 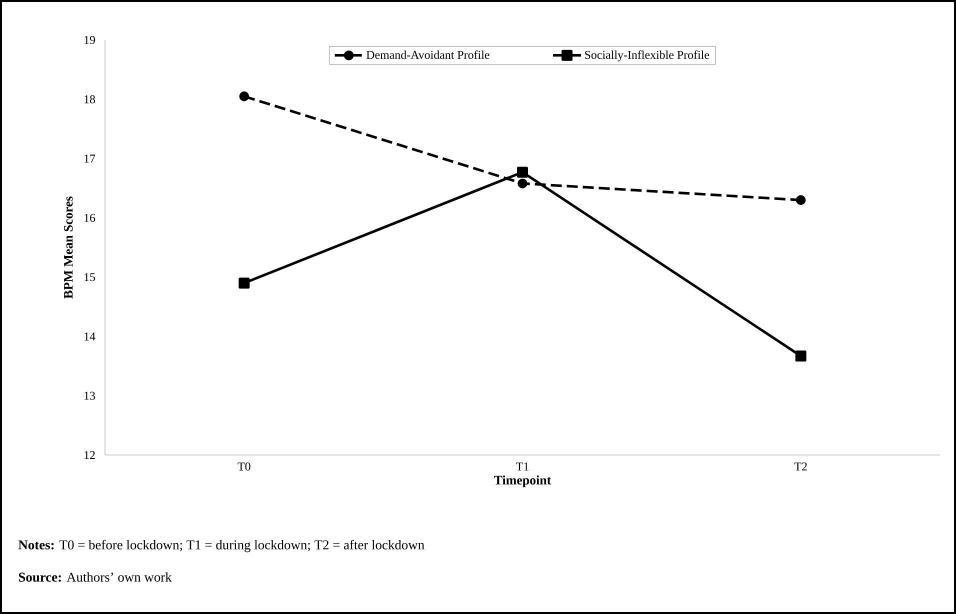 What do you see at coordinates (68, 247) in the screenshot?
I see `y-axis-title: BPM Mean Scores` at bounding box center [68, 247].